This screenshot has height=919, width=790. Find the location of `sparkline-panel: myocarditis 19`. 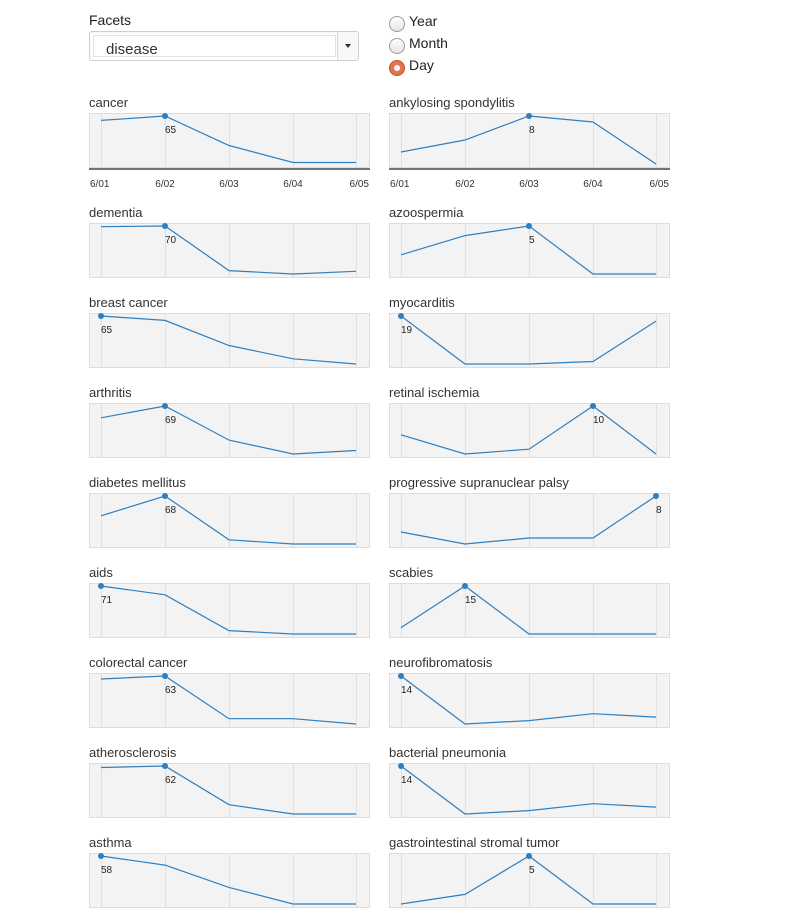

sparkline-panel: myocarditis 19 is located at coordinates (530, 333).